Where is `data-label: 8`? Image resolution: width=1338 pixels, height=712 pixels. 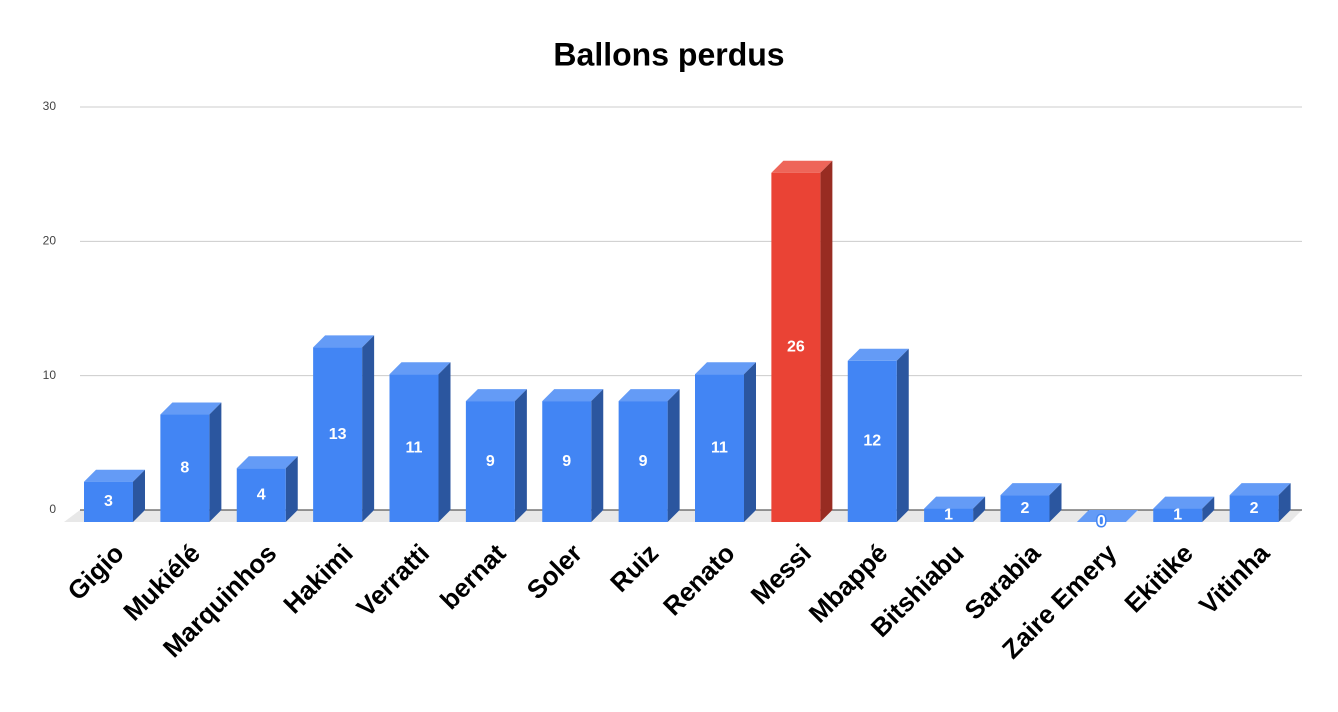
data-label: 8 is located at coordinates (184, 467).